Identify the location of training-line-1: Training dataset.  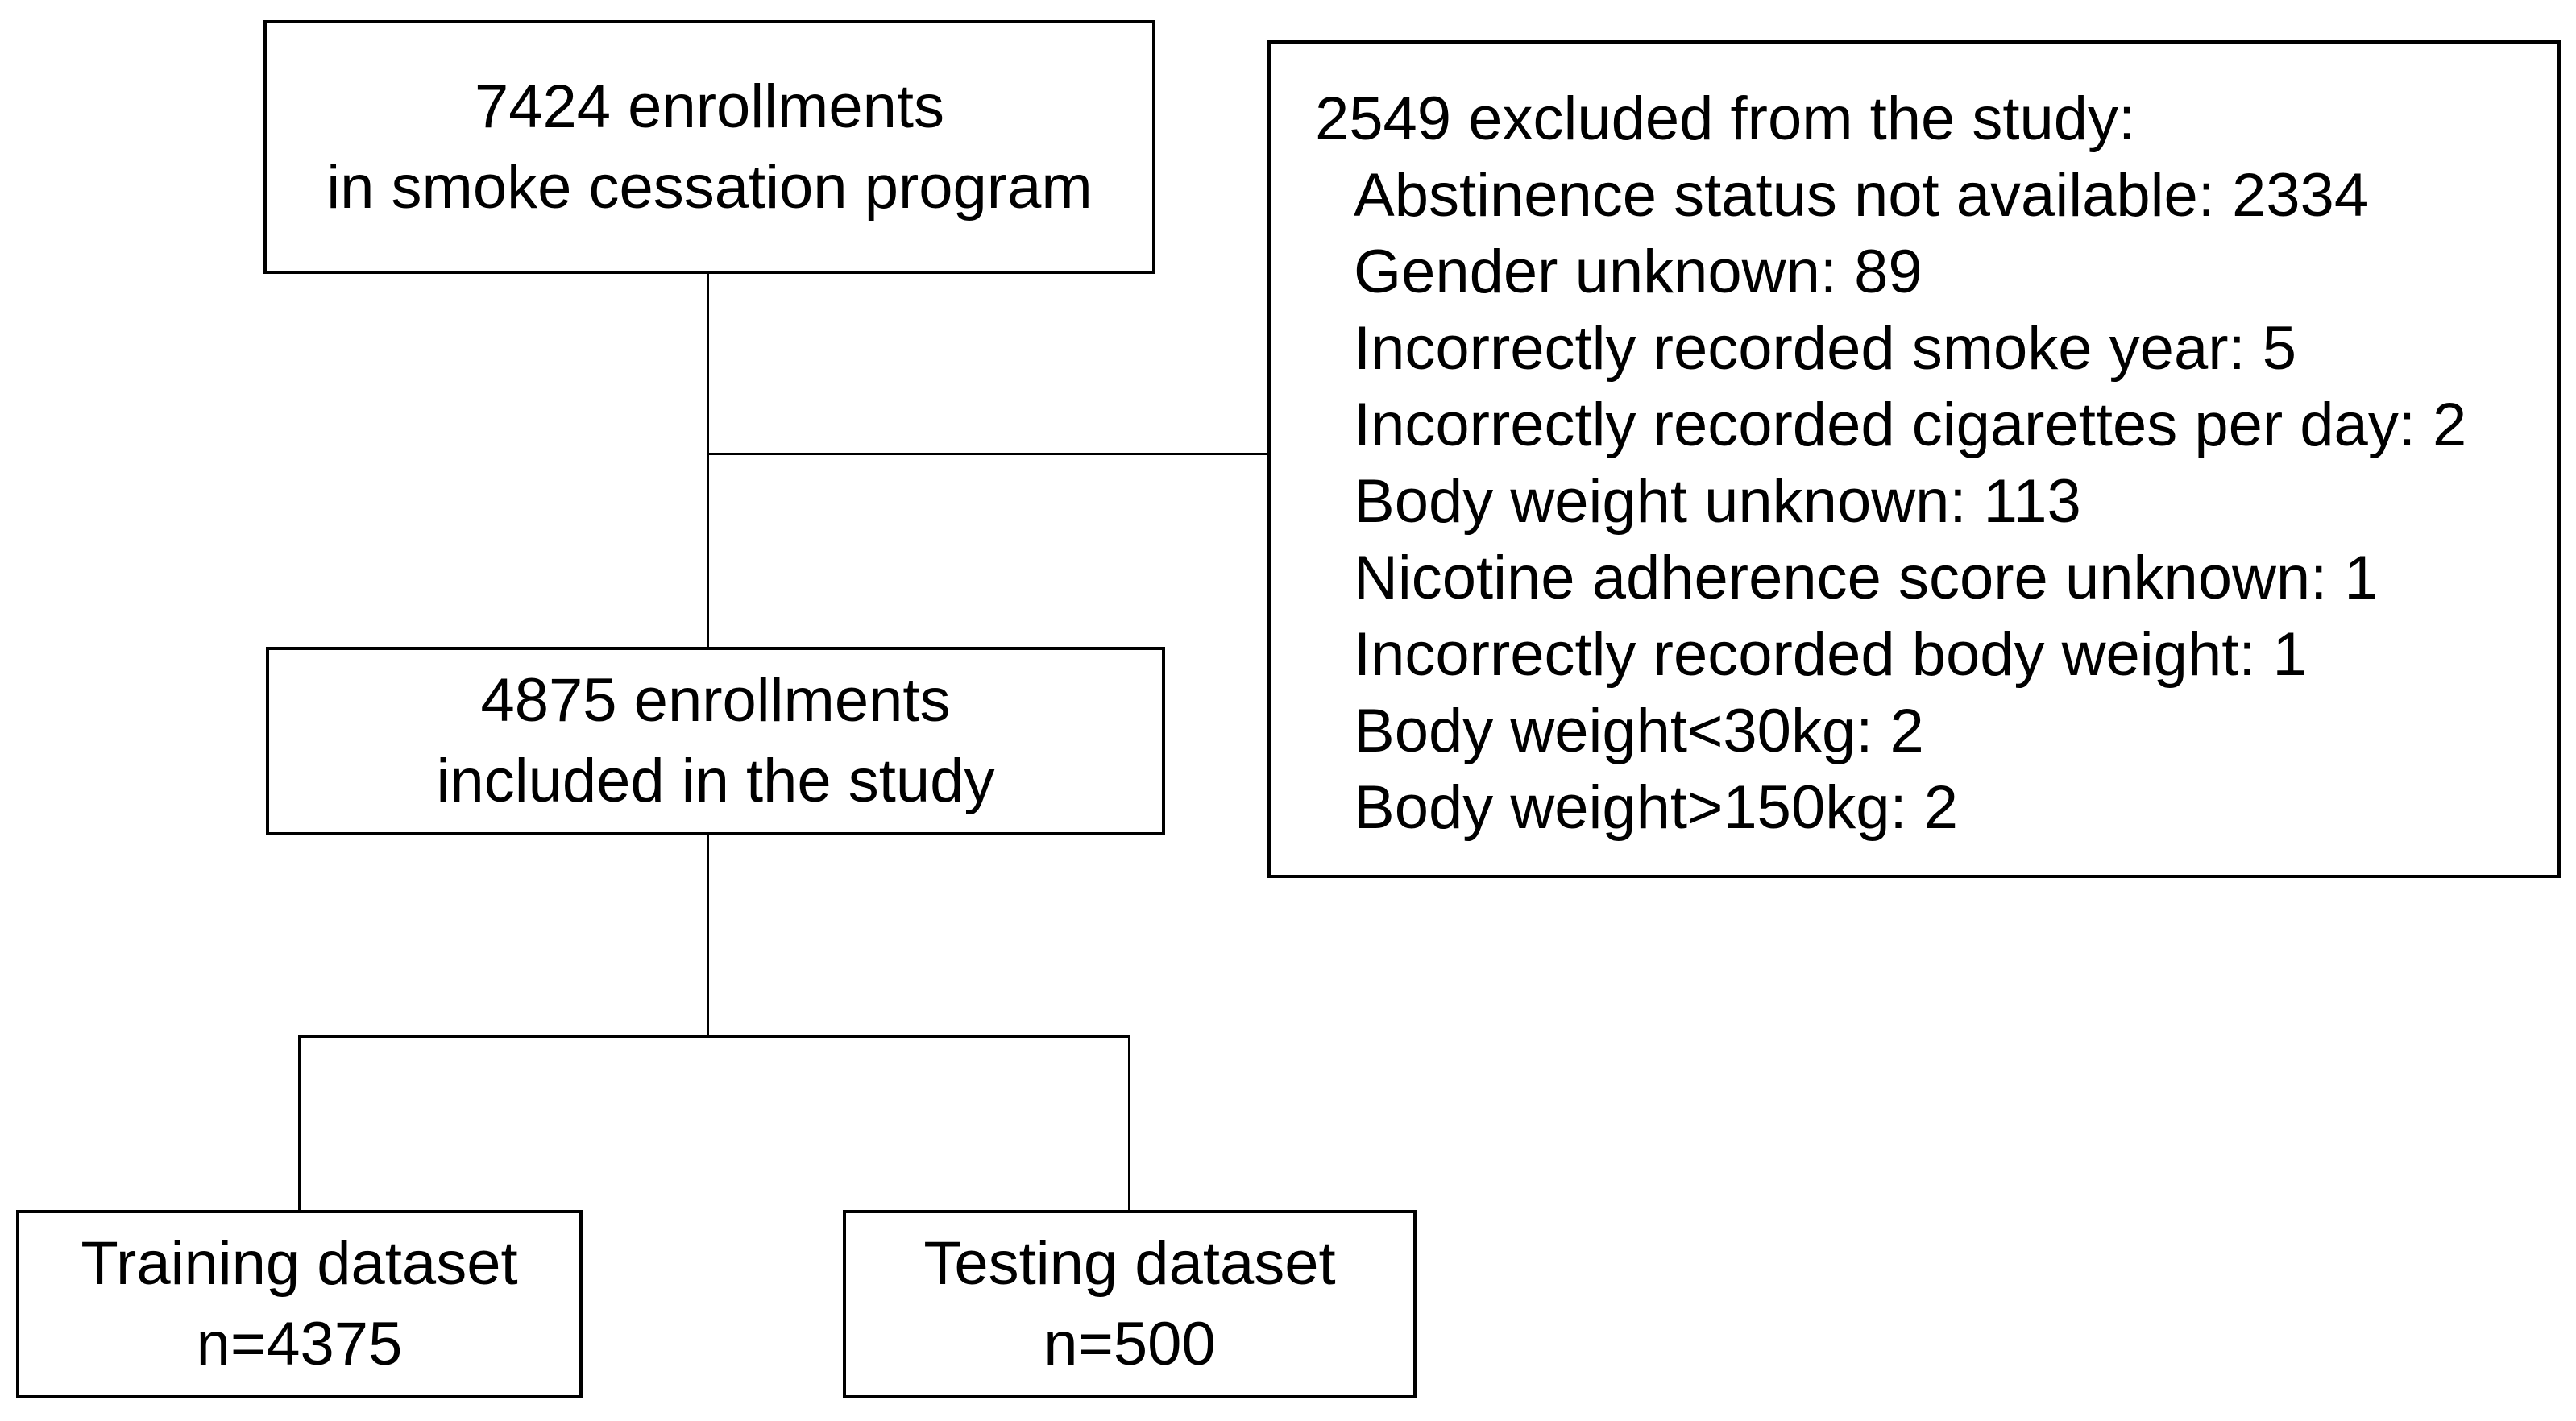
(299, 1264).